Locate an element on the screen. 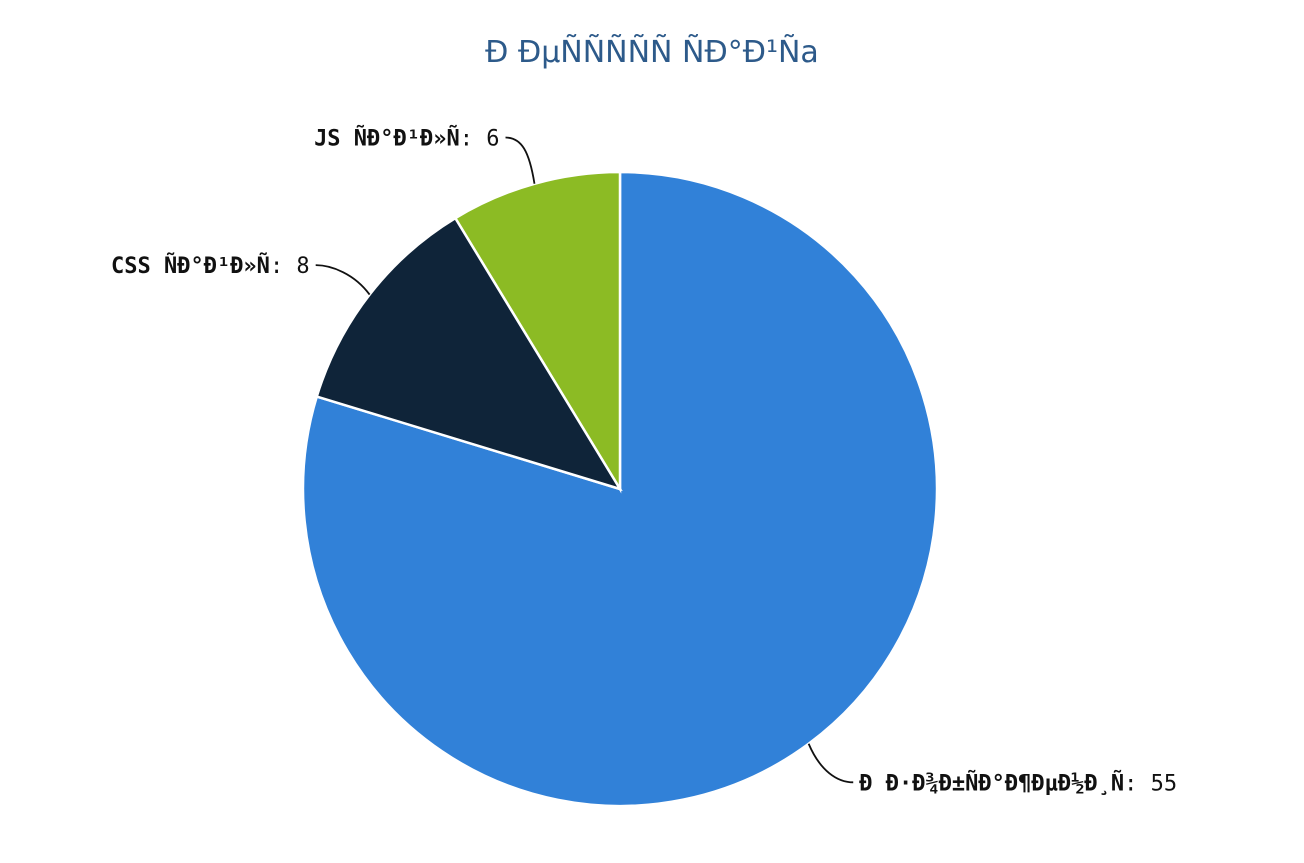 The image size is (1304, 863). data-label-3: CSS ÑÐ°Ð¹Ð»Ñ: 8 is located at coordinates (210, 266).